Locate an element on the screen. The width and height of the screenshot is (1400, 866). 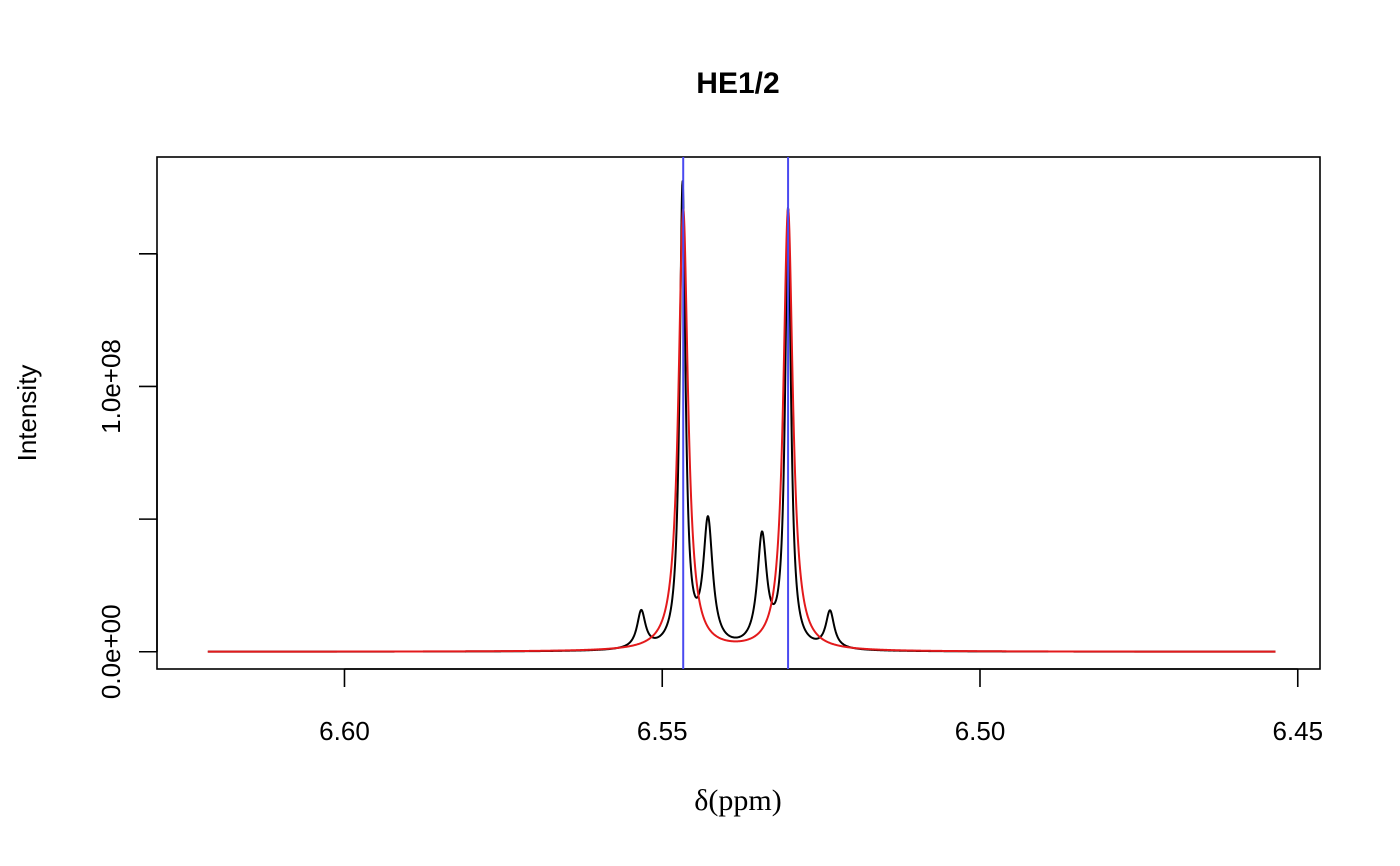
y-axis: 0.0e+00 1.0e+08 is located at coordinates (127, 476).